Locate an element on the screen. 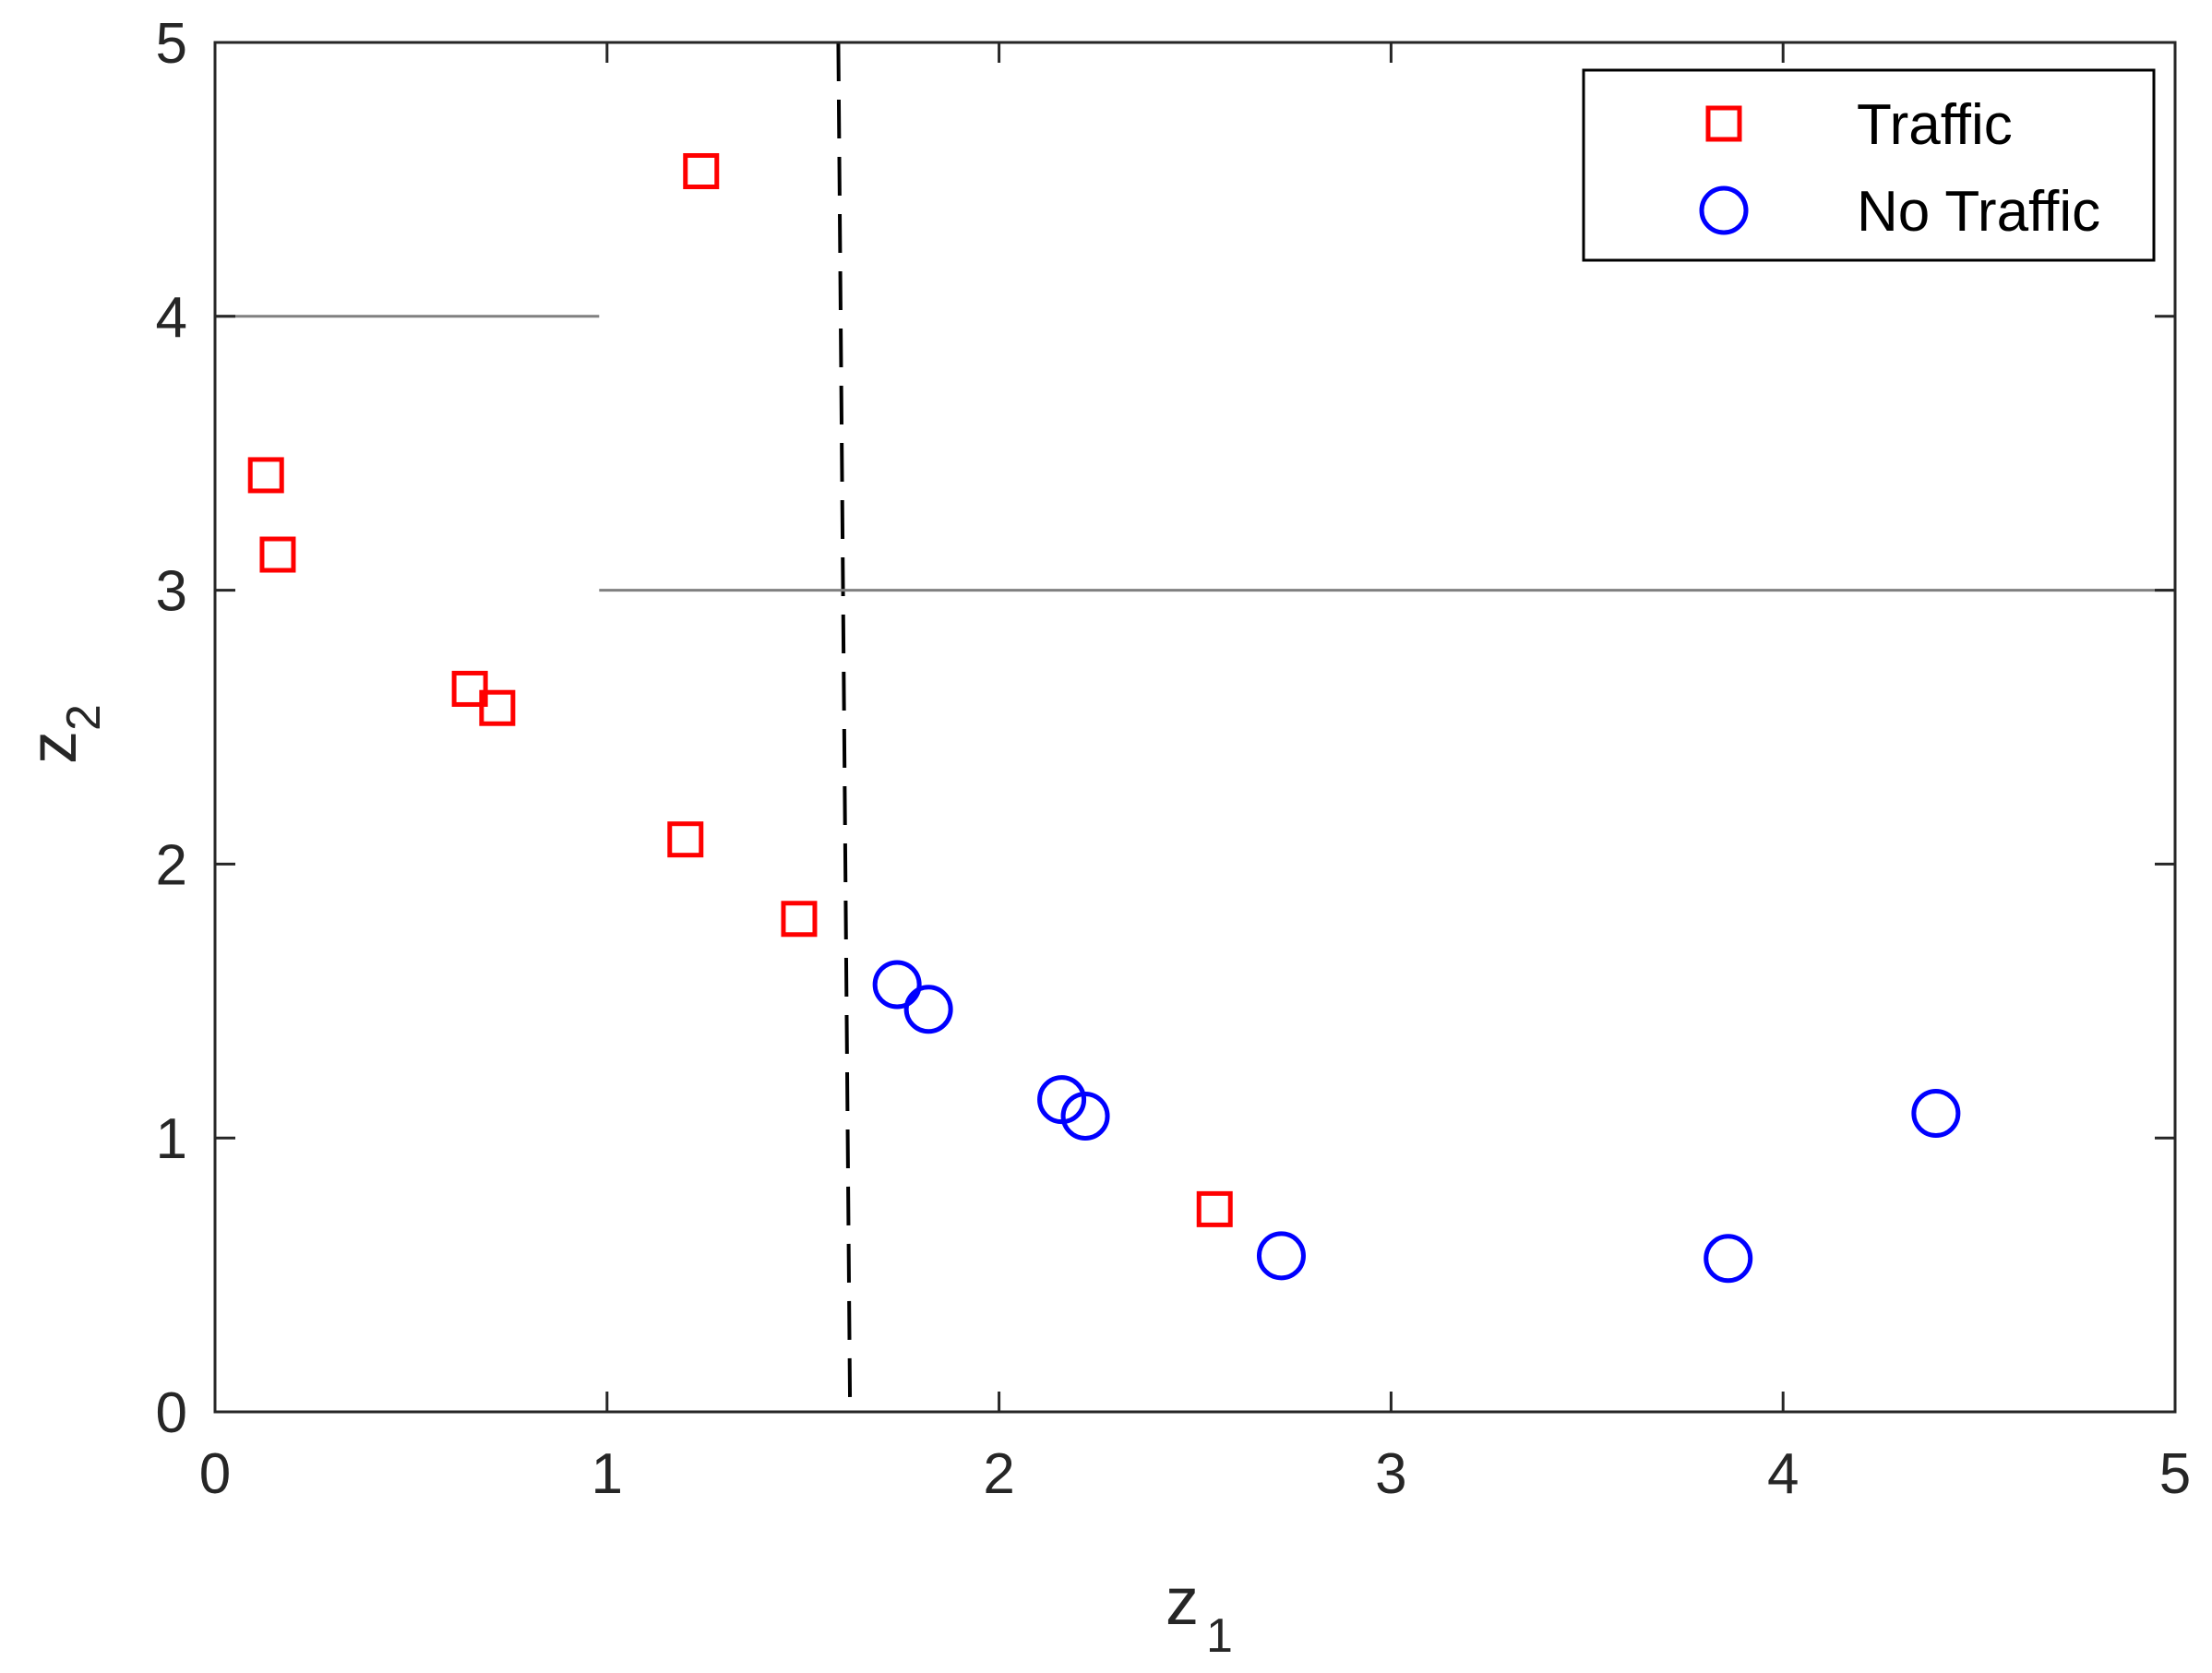 The width and height of the screenshot is (2212, 1673). y-tick-label: 2 is located at coordinates (171, 865).